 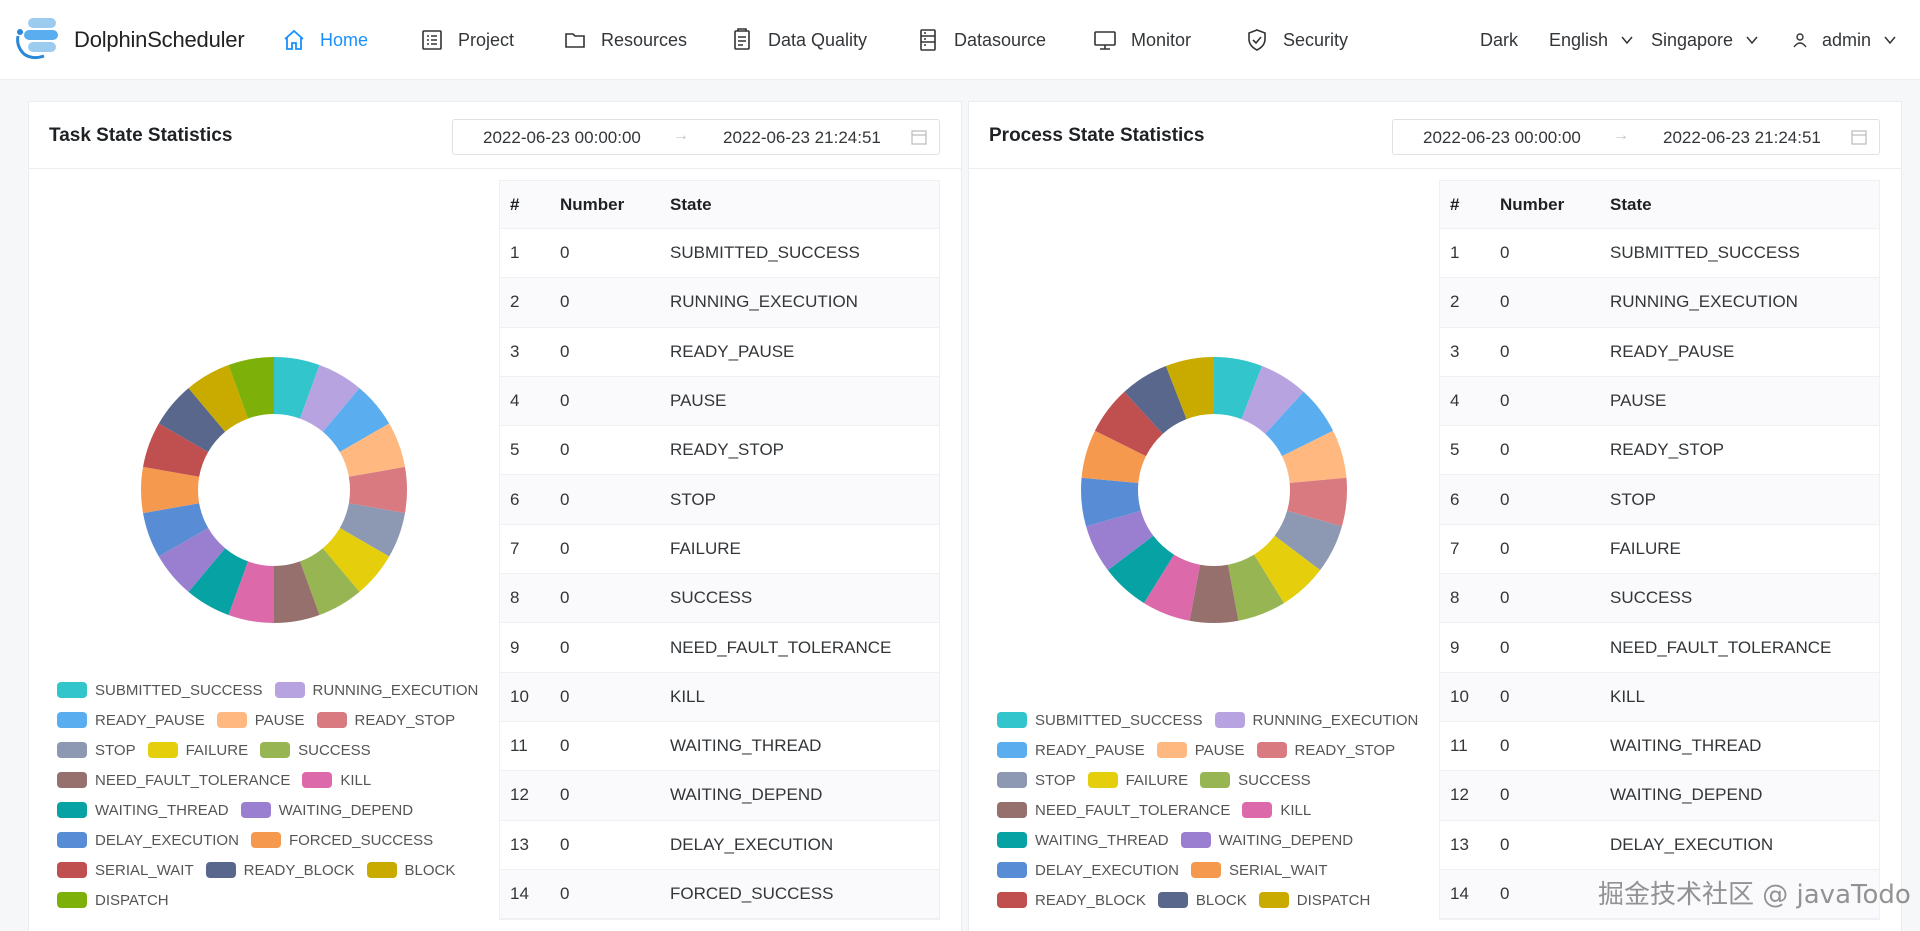 What do you see at coordinates (798, 40) in the screenshot?
I see `nav-data-quality: Data Quality` at bounding box center [798, 40].